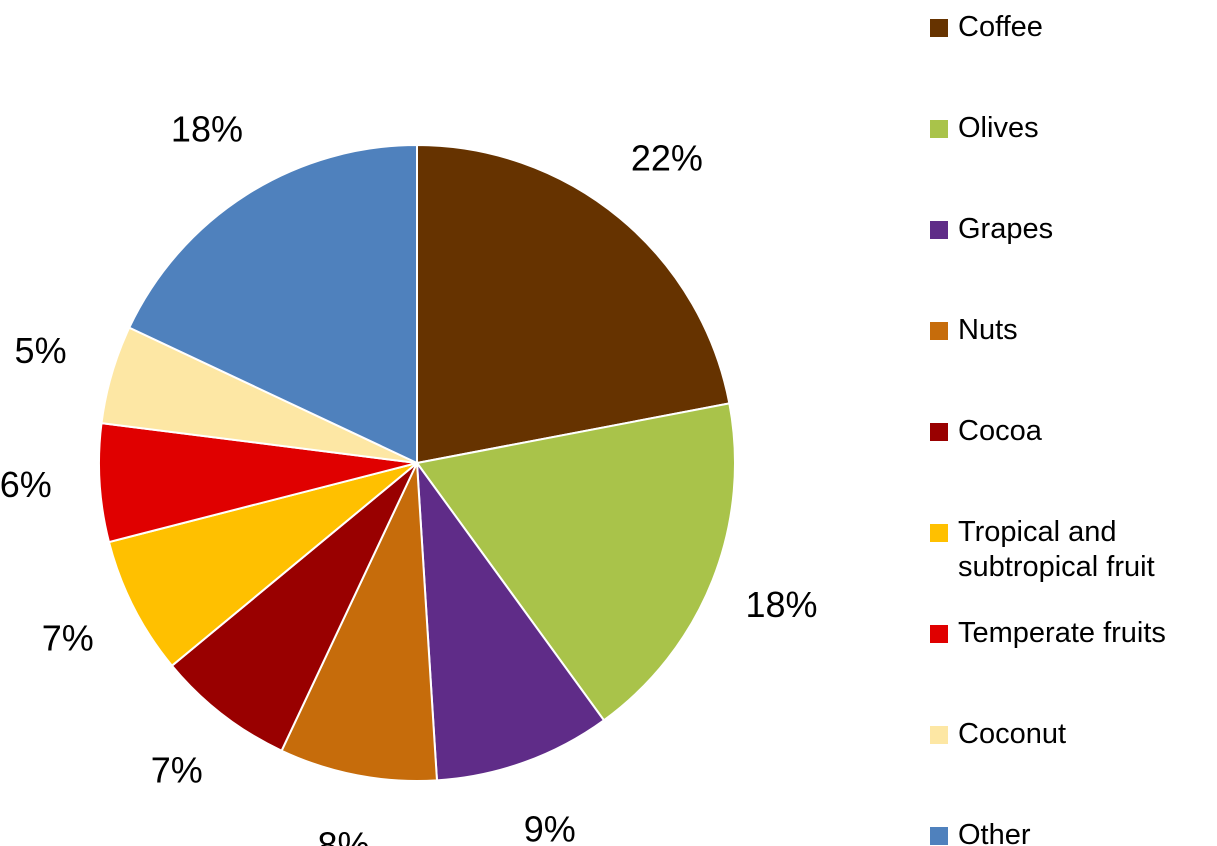 The height and width of the screenshot is (846, 1217). What do you see at coordinates (1006, 229) in the screenshot?
I see `legend-label: Grapes` at bounding box center [1006, 229].